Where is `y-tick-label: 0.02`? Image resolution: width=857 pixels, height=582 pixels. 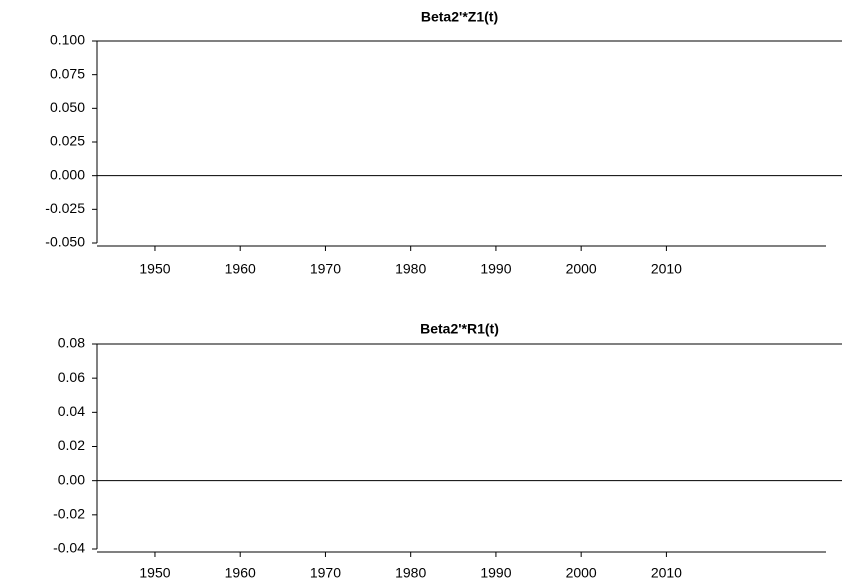
y-tick-label: 0.02 is located at coordinates (71, 445).